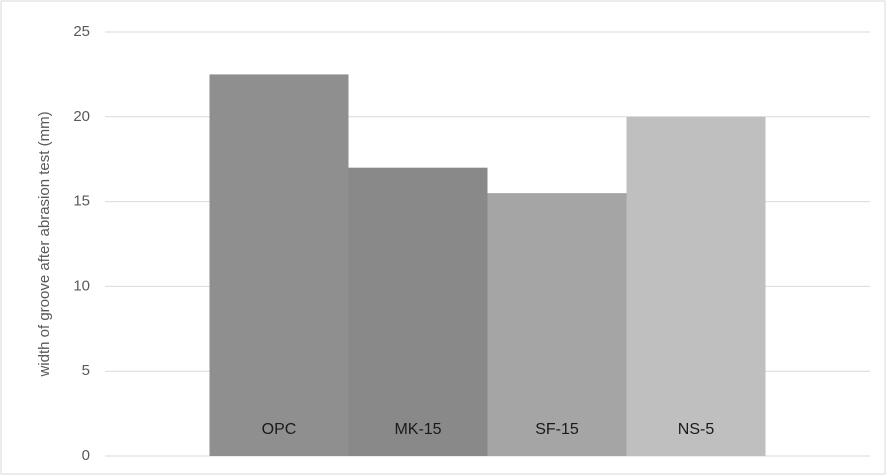  I want to click on y-tick-label: 20, so click(81, 116).